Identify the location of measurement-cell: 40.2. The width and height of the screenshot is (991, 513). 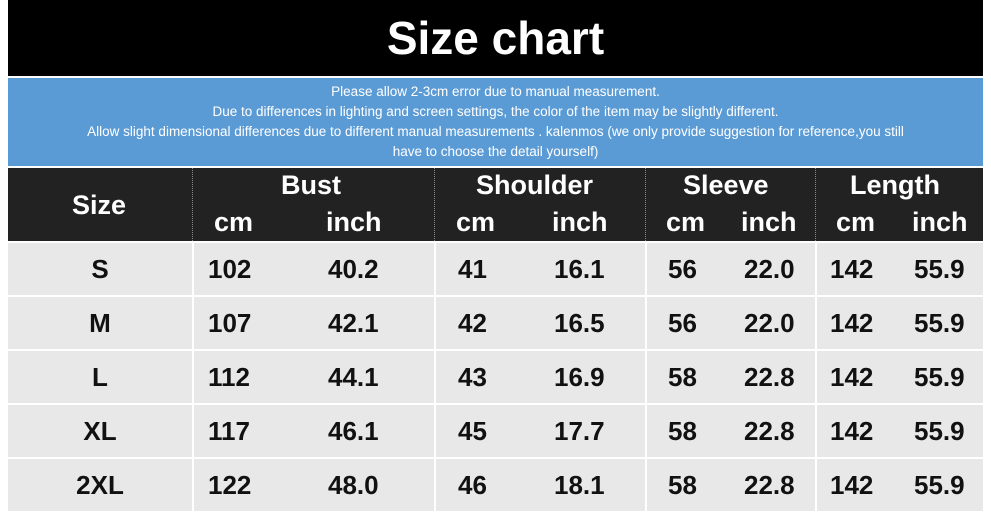
(353, 268).